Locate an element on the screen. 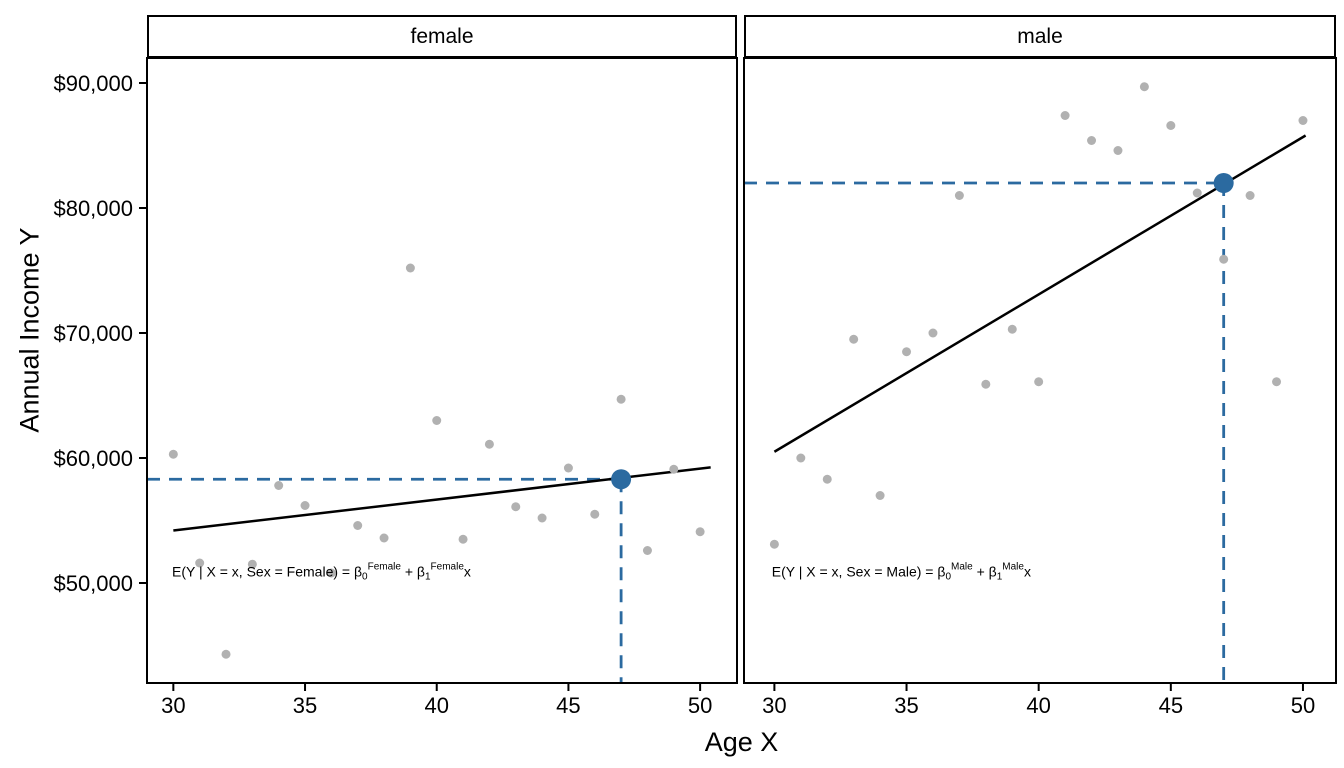 The image size is (1344, 768). y-axis-title: Annual Income Y is located at coordinates (29, 330).